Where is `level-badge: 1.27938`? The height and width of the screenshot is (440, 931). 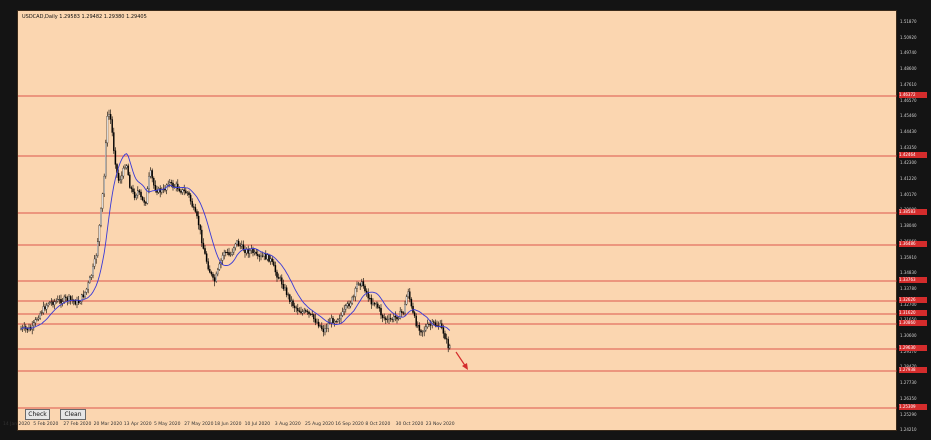
level-badge: 1.27938 is located at coordinates (913, 370).